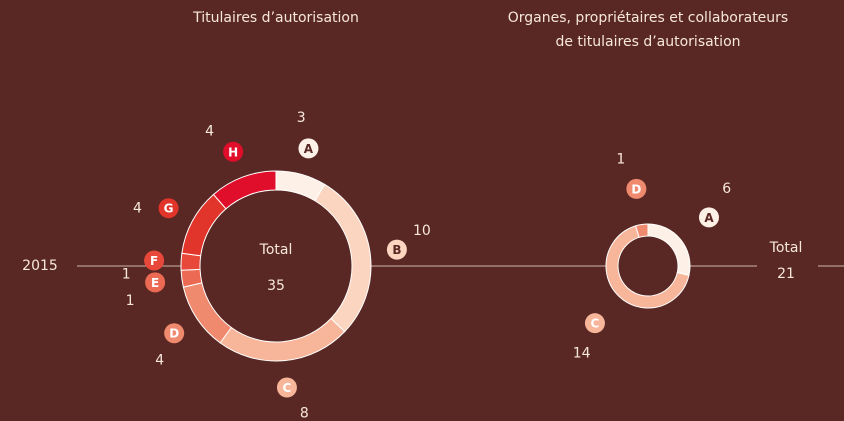 The image size is (844, 421). Describe the element at coordinates (582, 354) in the screenshot. I see `value-label: 14` at that location.